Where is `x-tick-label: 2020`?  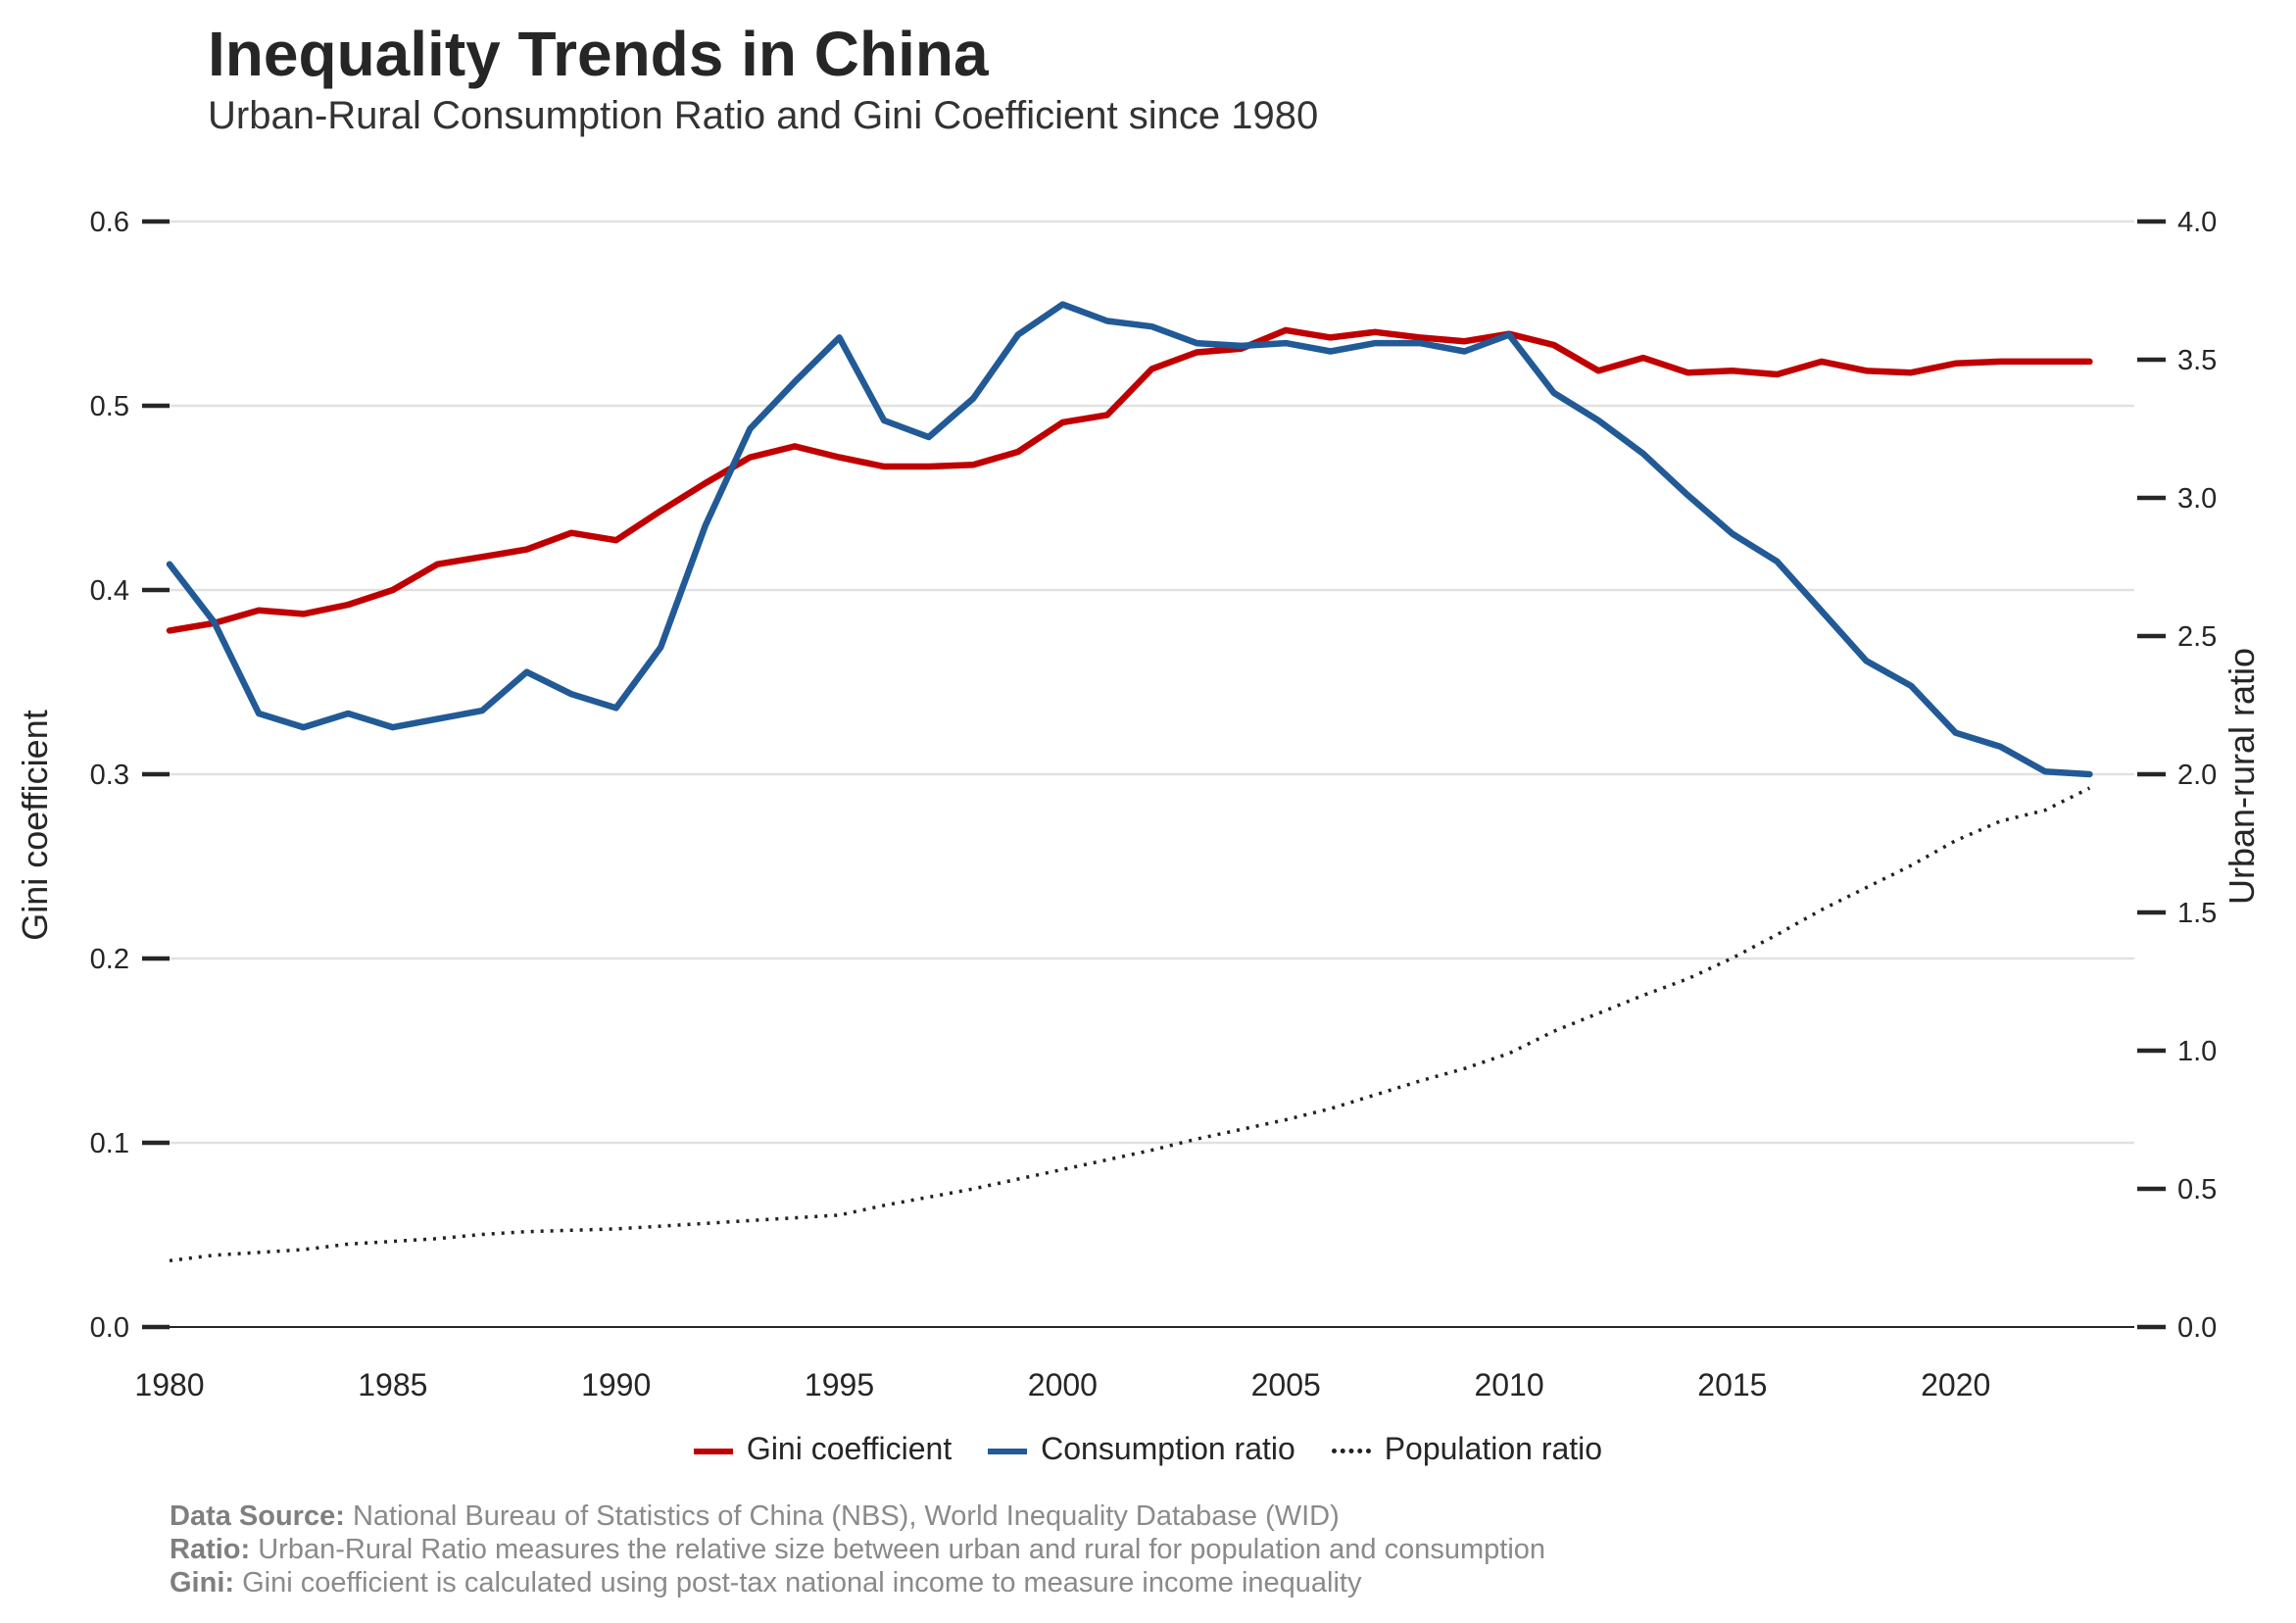 x-tick-label: 2020 is located at coordinates (1955, 1385).